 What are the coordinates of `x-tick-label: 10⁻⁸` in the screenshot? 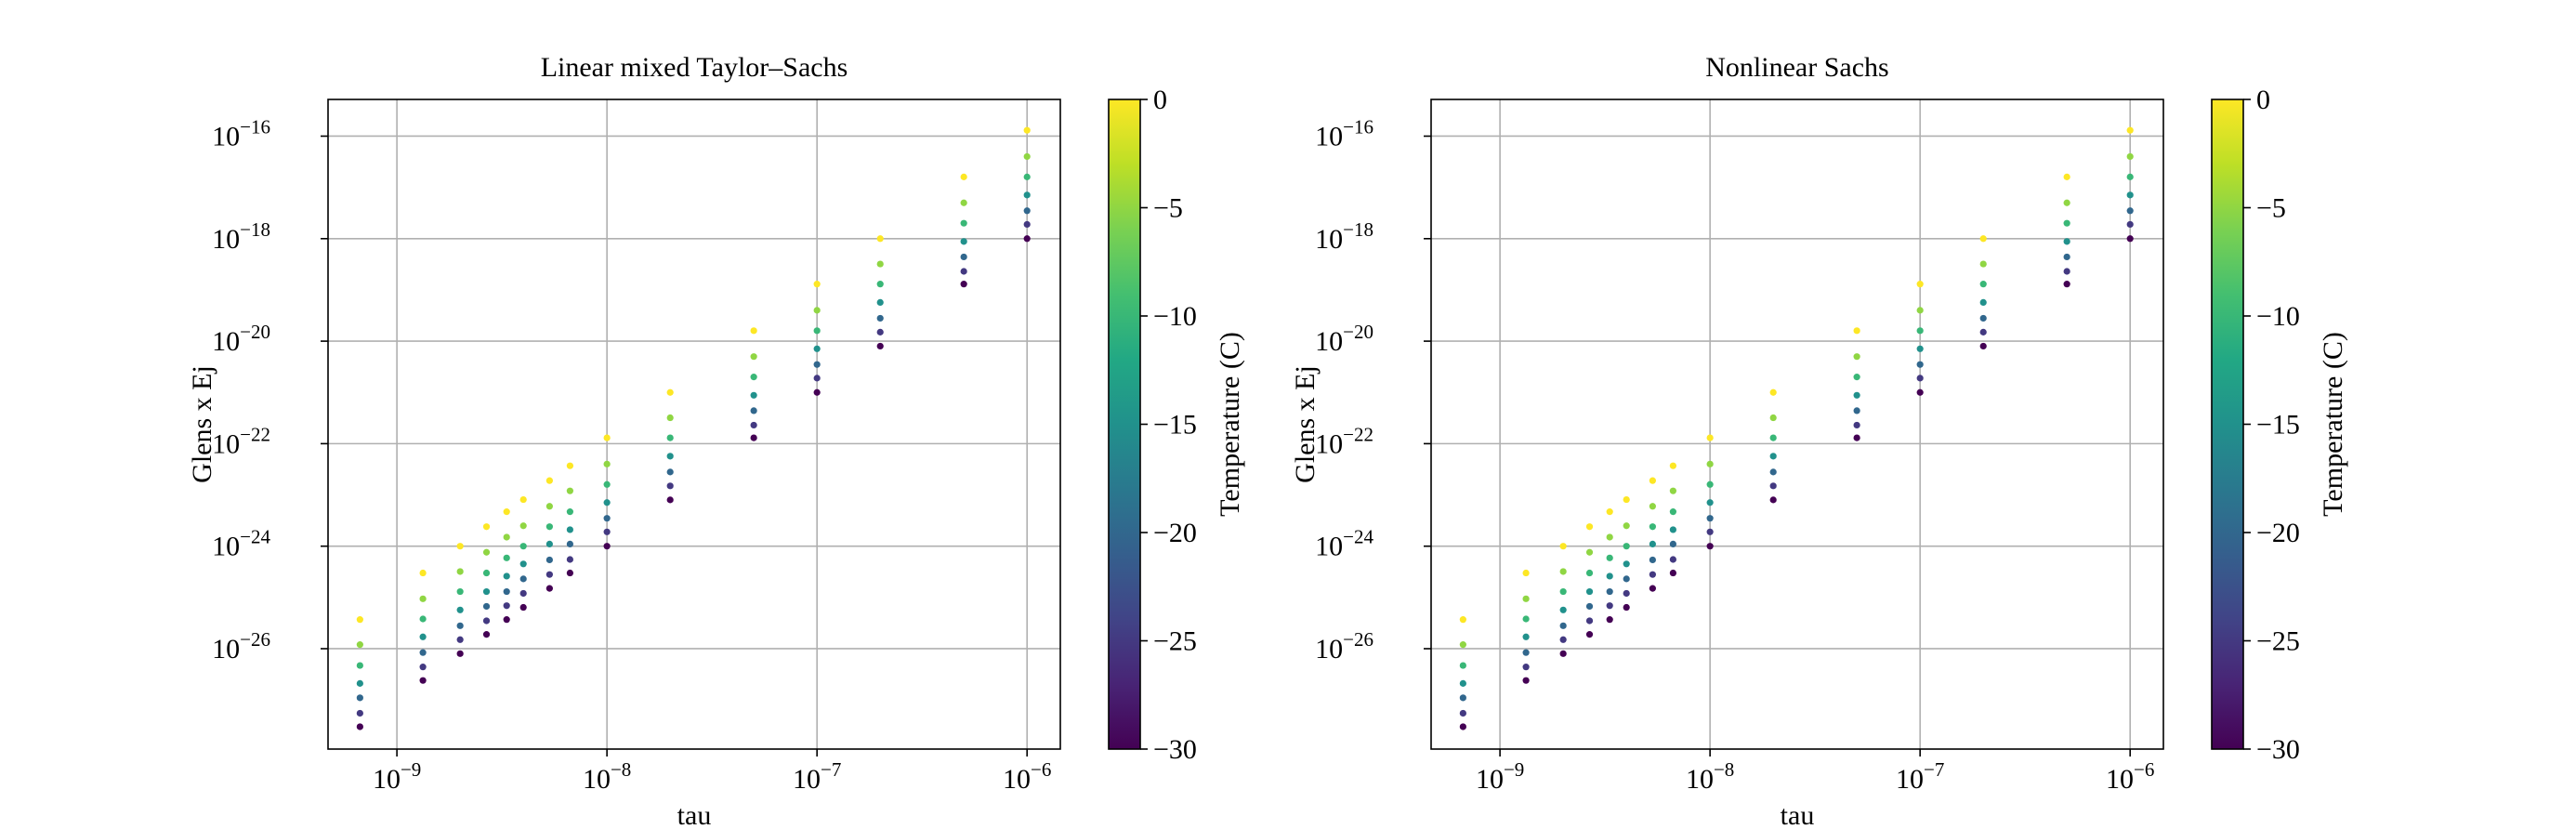 It's located at (607, 776).